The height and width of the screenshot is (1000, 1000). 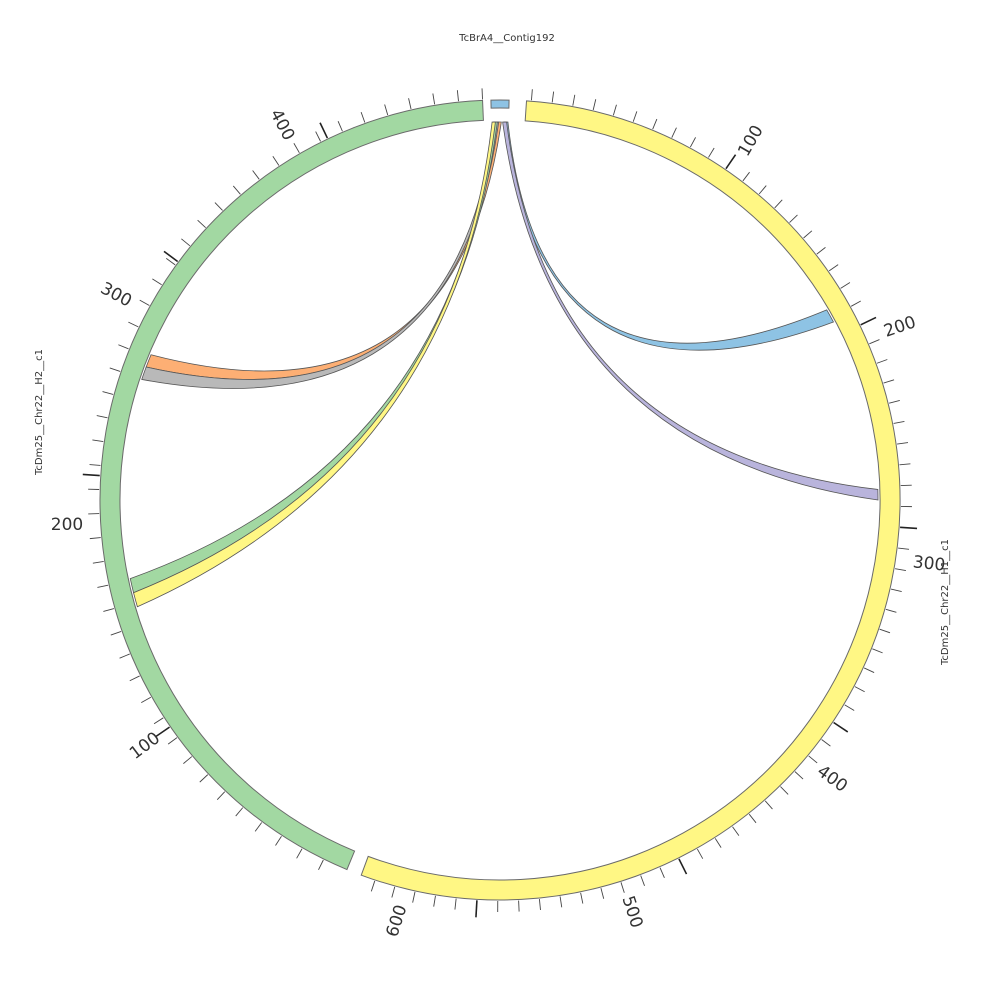 What do you see at coordinates (751, 141) in the screenshot?
I see `tick-label-h1-100: 100` at bounding box center [751, 141].